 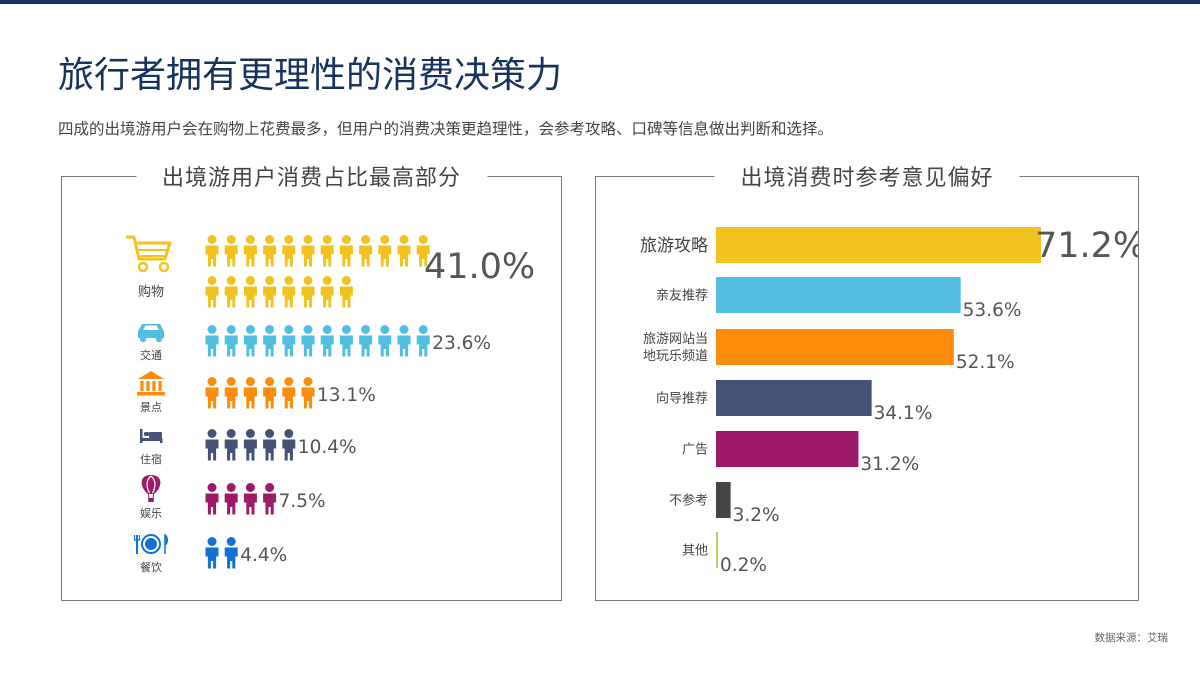 What do you see at coordinates (743, 565) in the screenshot?
I see `value-label: 0.2%` at bounding box center [743, 565].